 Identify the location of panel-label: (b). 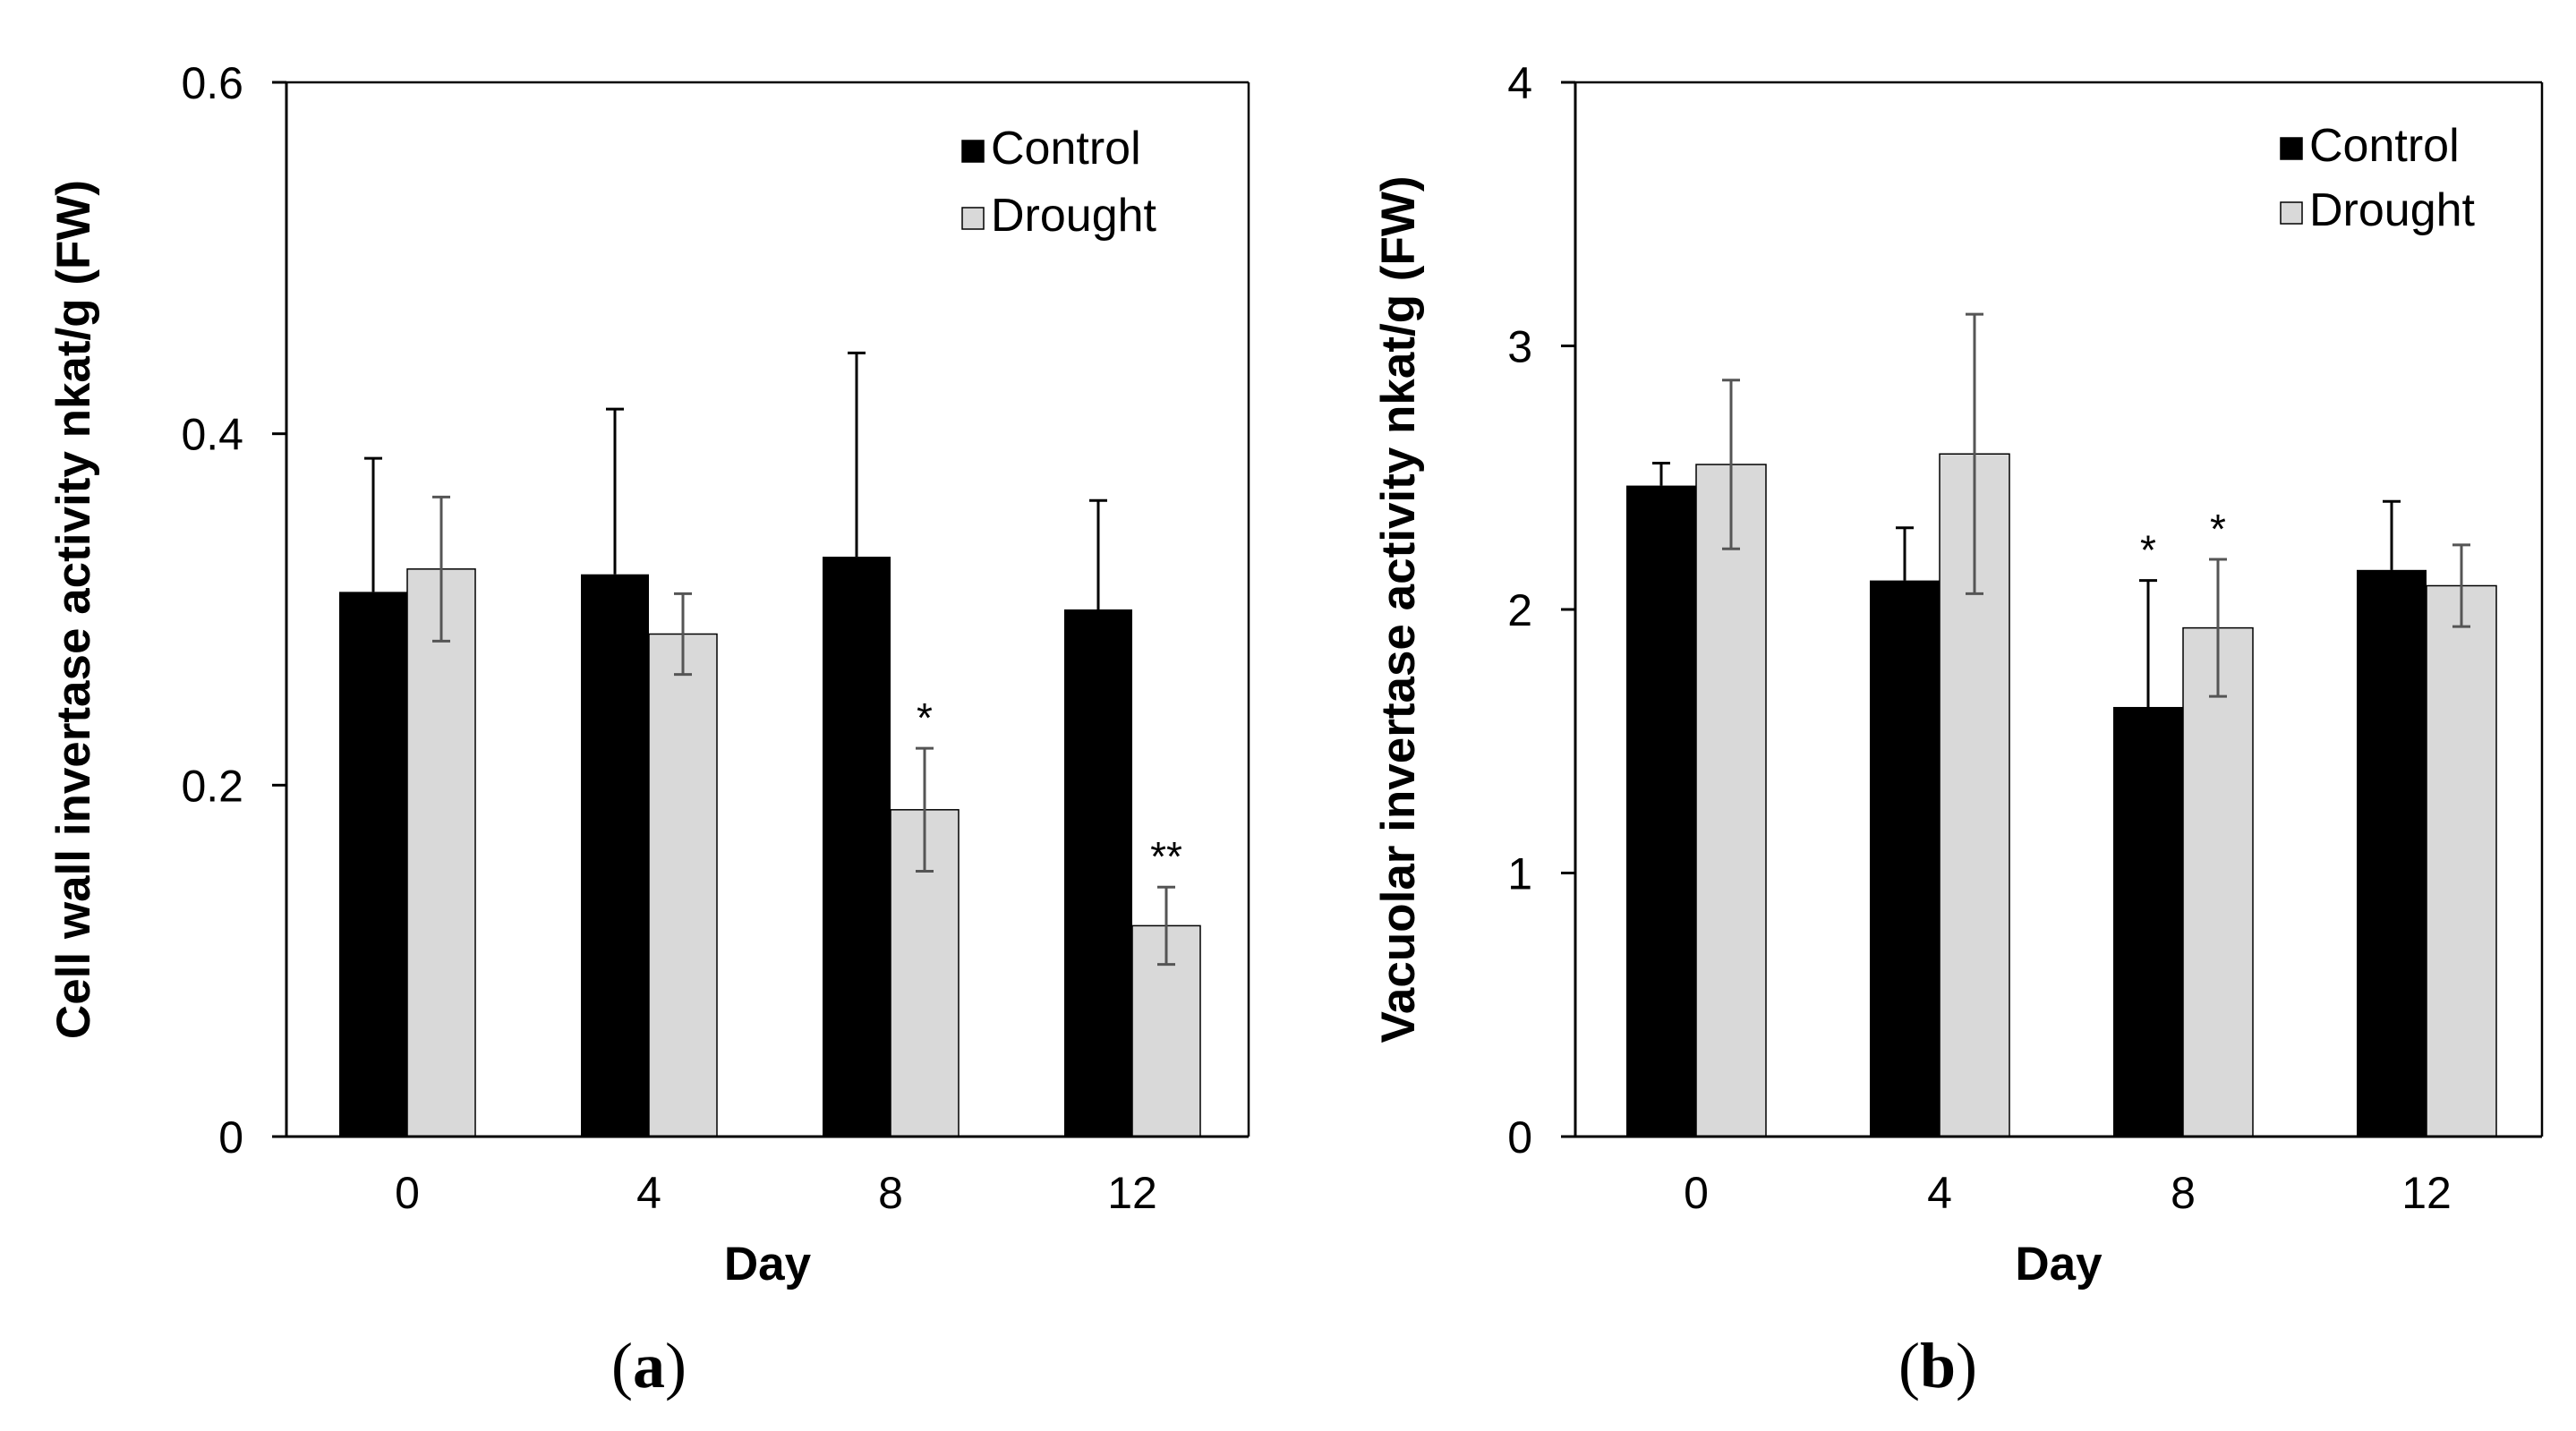
(1937, 1366).